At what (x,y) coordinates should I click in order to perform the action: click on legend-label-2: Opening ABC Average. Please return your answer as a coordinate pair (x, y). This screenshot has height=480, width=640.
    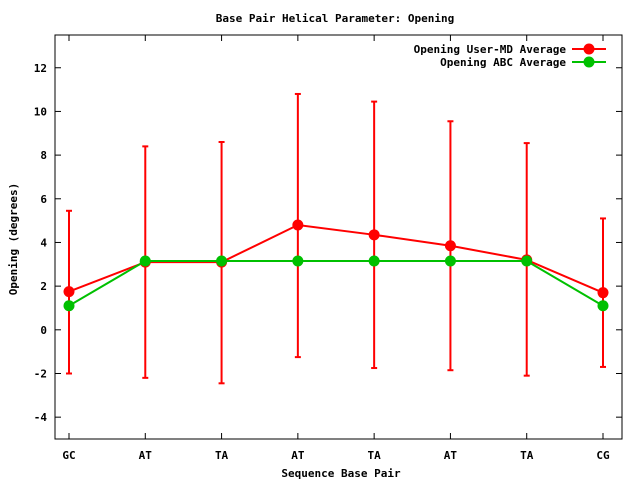
    Looking at the image, I should click on (503, 62).